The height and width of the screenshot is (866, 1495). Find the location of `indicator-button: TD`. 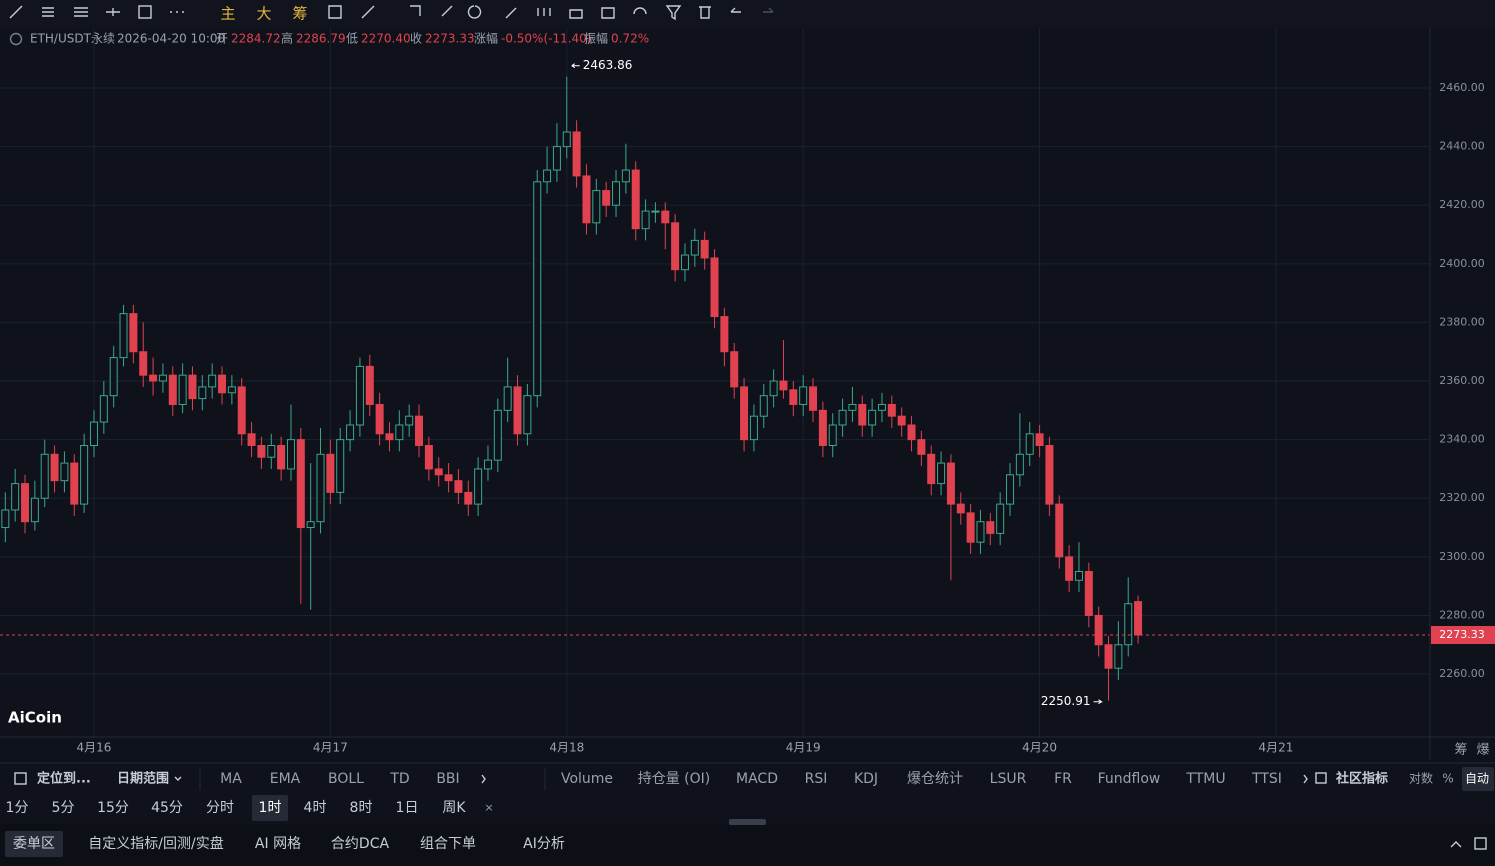

indicator-button: TD is located at coordinates (399, 779).